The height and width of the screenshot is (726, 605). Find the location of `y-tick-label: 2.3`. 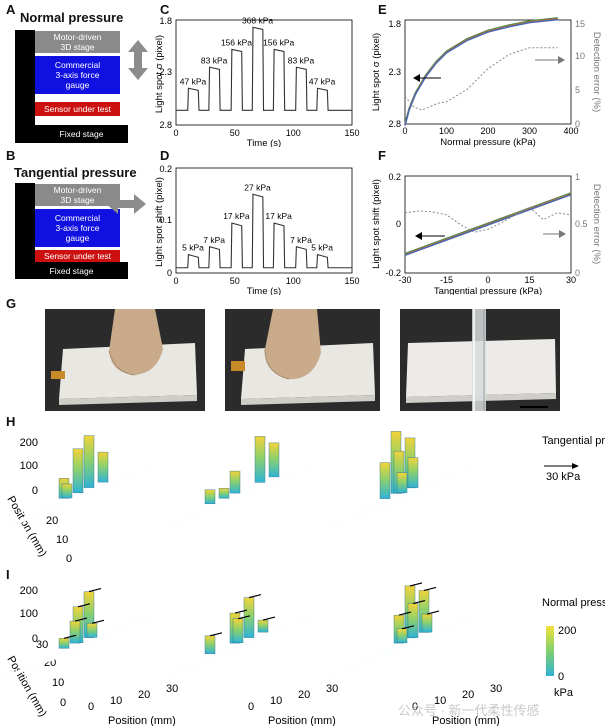

y-tick-label: 2.3 is located at coordinates (165, 72).